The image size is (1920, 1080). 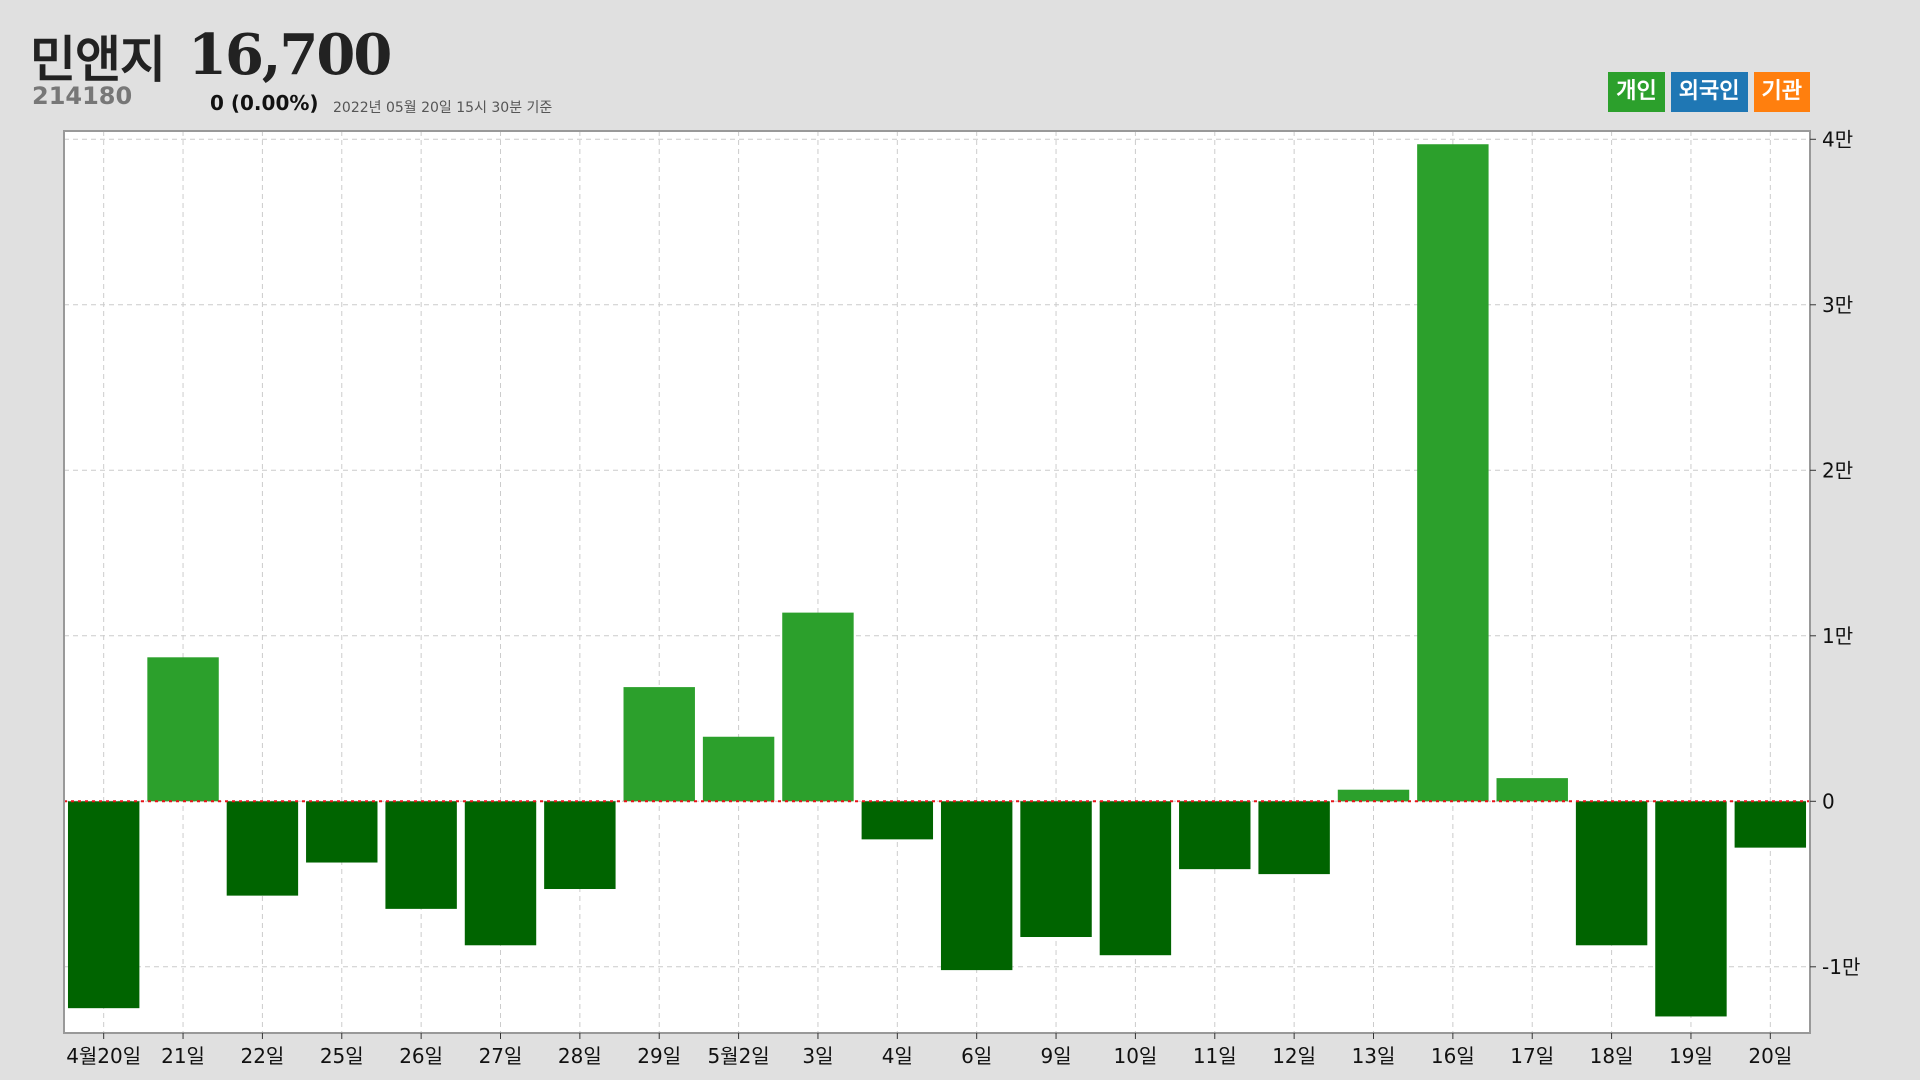 I want to click on x-tick-label: 18일, so click(x=1612, y=1056).